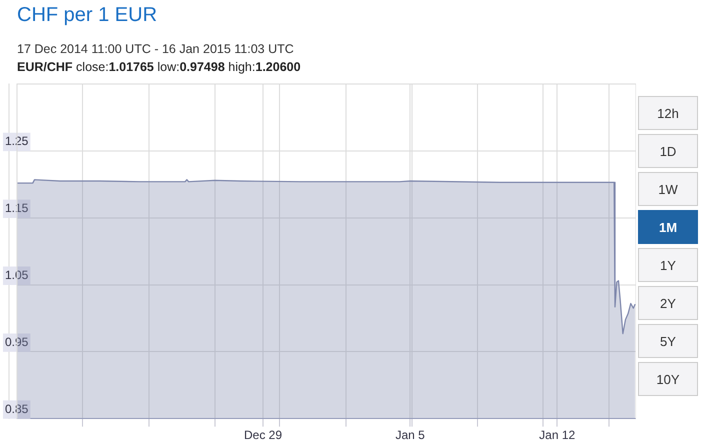  Describe the element at coordinates (87, 15) in the screenshot. I see `chart-title: CHF per 1 EUR` at that location.